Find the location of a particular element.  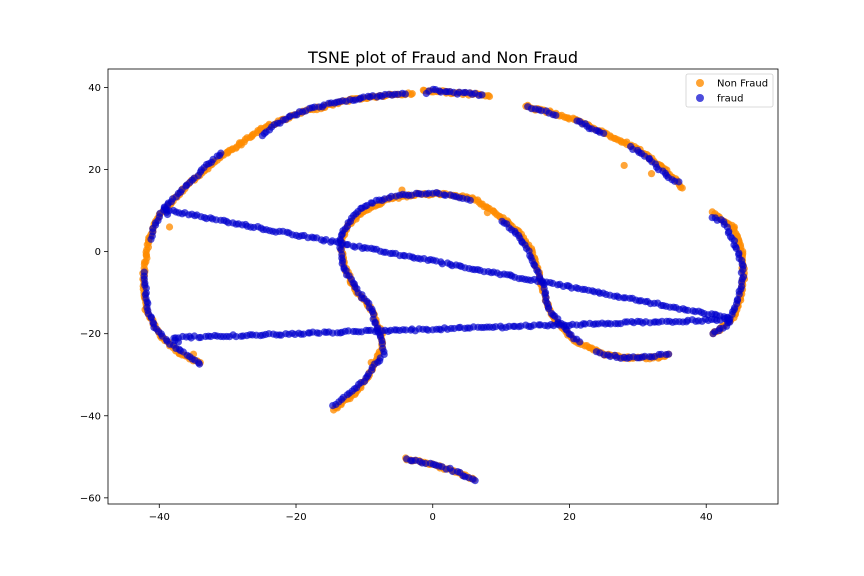

x-tick-label: 20 is located at coordinates (569, 517).